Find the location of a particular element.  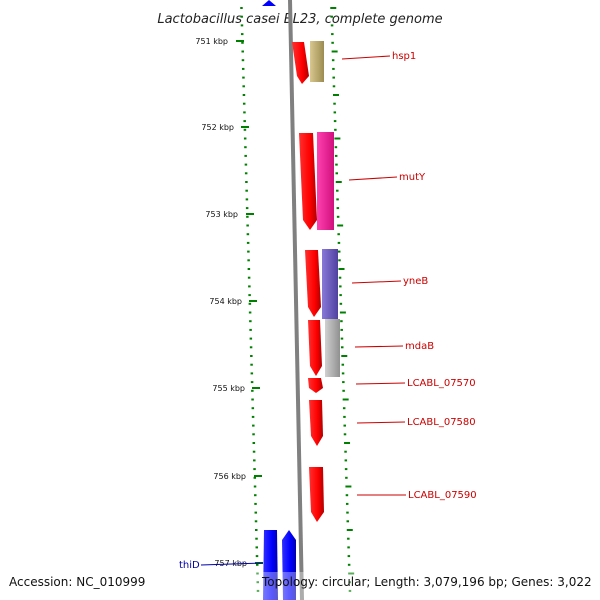

footer-band is located at coordinates (300, 586).